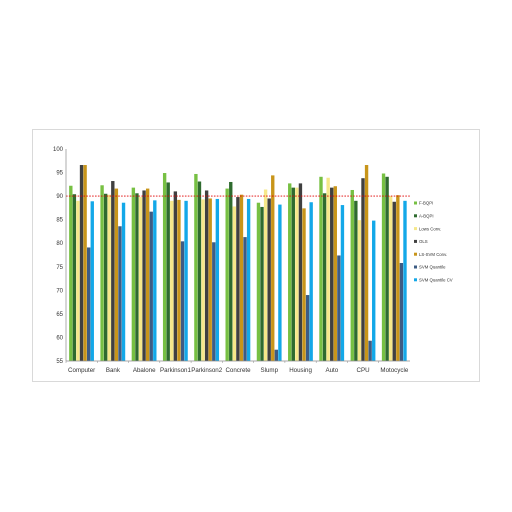 The width and height of the screenshot is (512, 512). What do you see at coordinates (276, 355) in the screenshot?
I see `bar: SVM Quantile / Slump: 57.4` at bounding box center [276, 355].